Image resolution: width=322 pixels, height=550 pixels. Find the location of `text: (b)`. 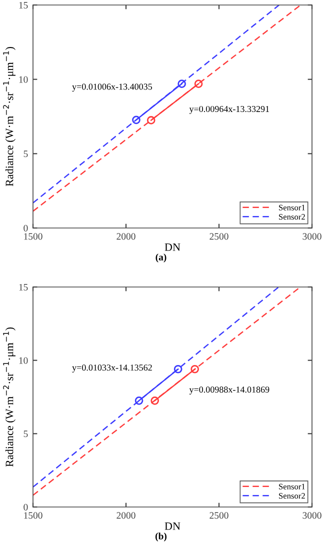

text: (b) is located at coordinates (161, 537).